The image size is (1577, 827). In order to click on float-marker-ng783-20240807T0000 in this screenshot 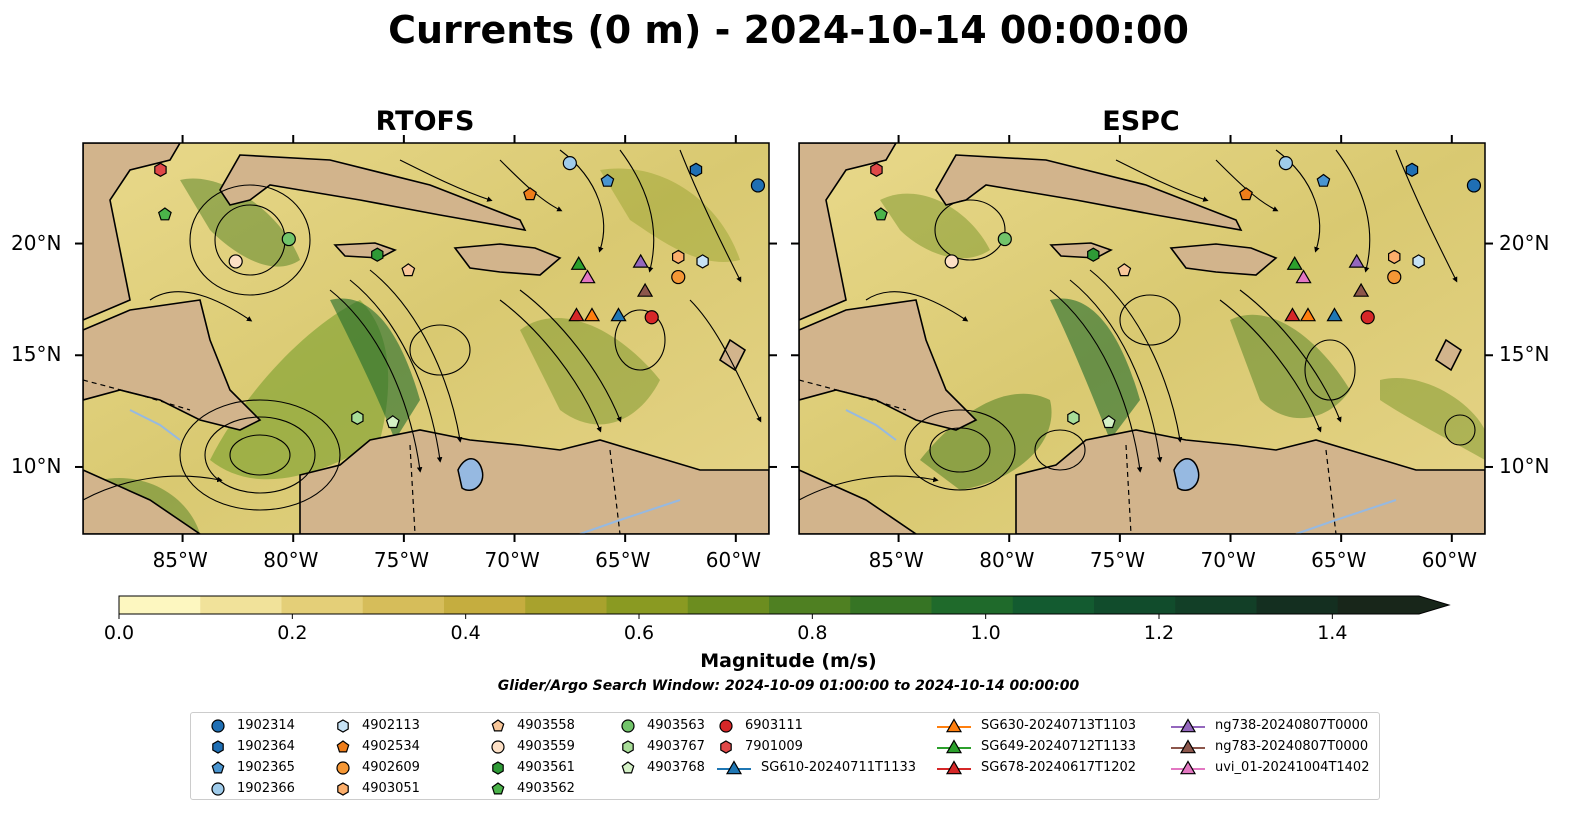, I will do `click(645, 289)`.